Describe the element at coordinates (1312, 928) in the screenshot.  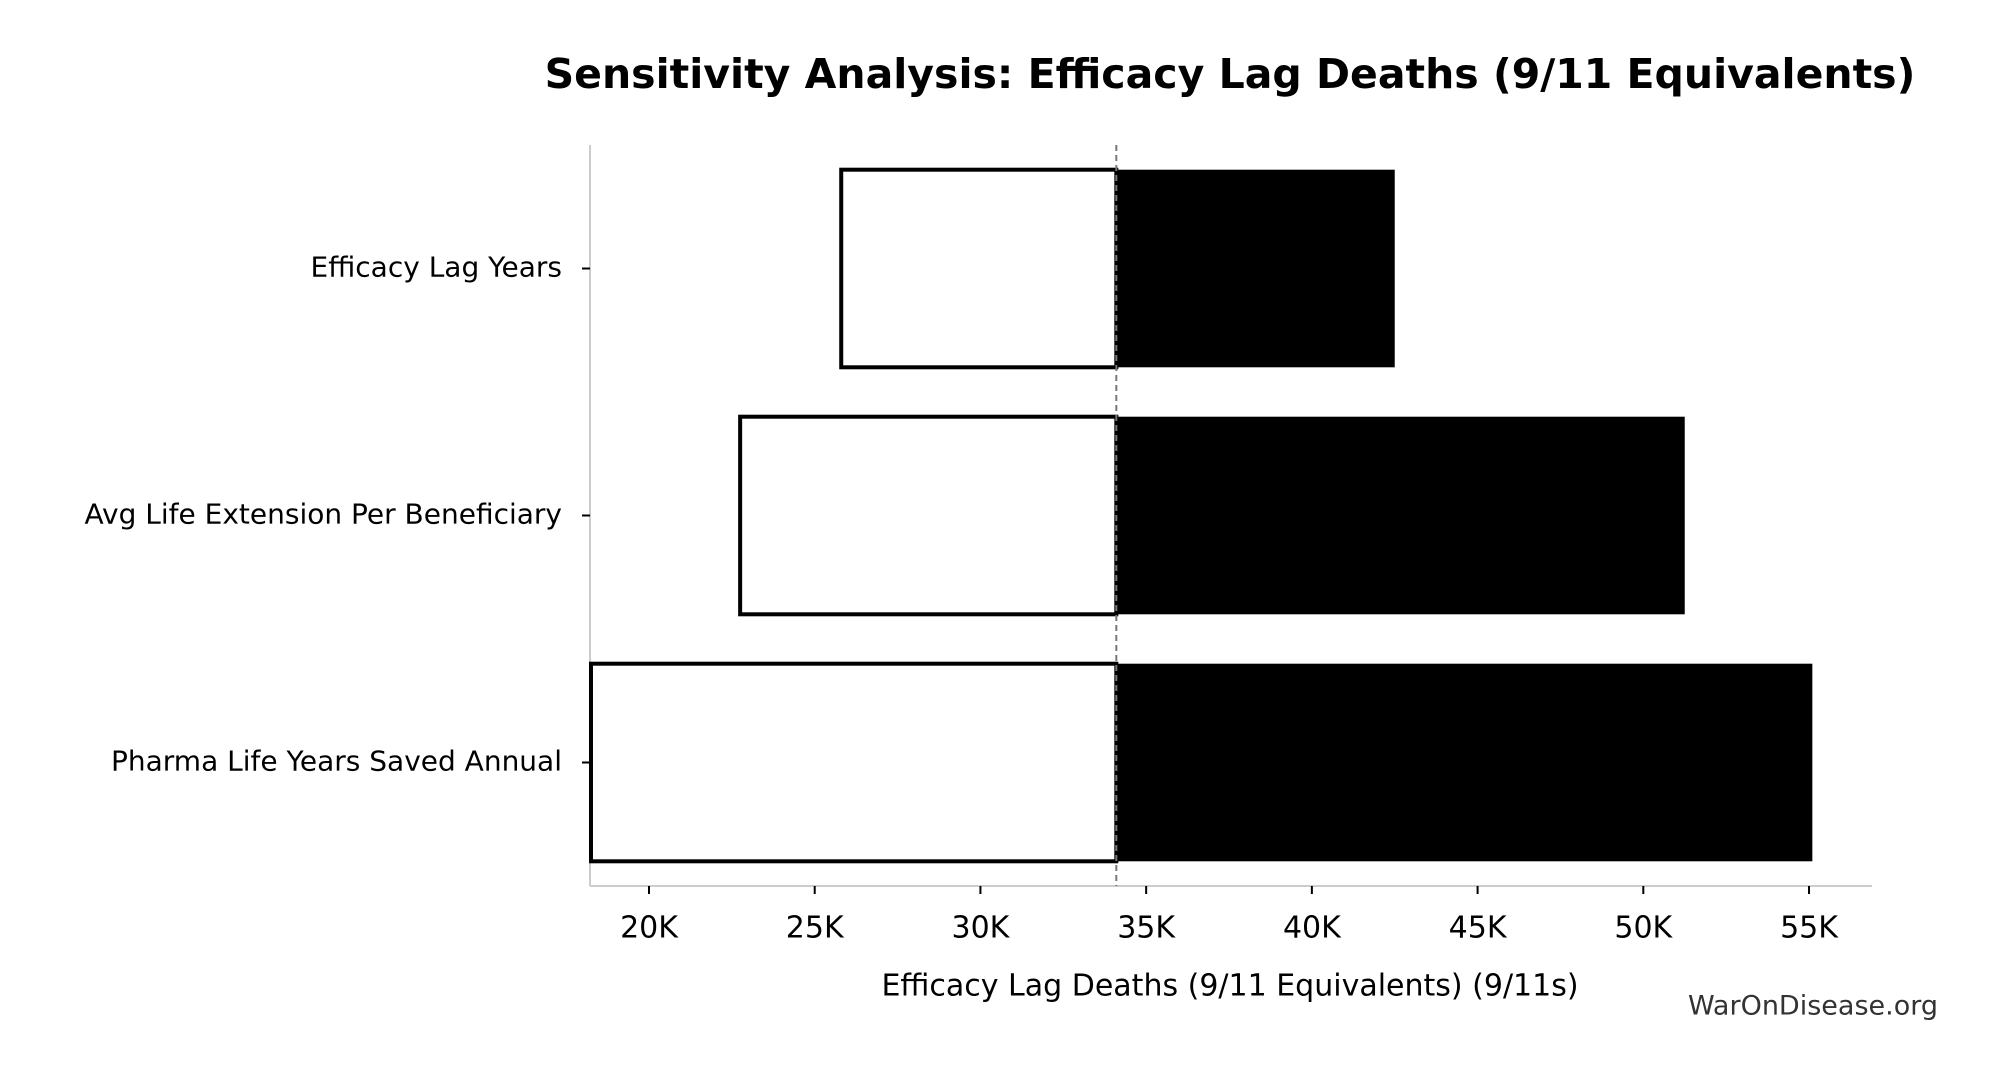
I see `x-tick-label: 40K` at that location.